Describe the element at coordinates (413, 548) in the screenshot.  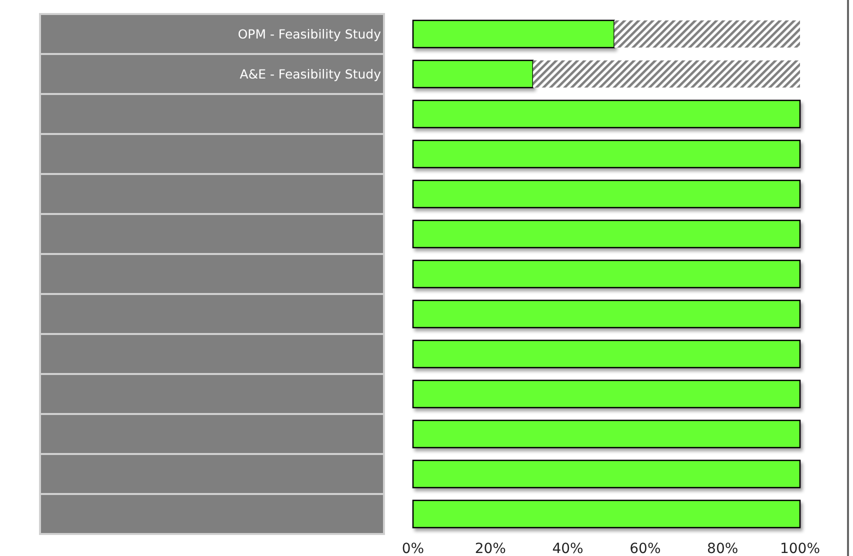
I see `x-tick-label: 0%` at that location.